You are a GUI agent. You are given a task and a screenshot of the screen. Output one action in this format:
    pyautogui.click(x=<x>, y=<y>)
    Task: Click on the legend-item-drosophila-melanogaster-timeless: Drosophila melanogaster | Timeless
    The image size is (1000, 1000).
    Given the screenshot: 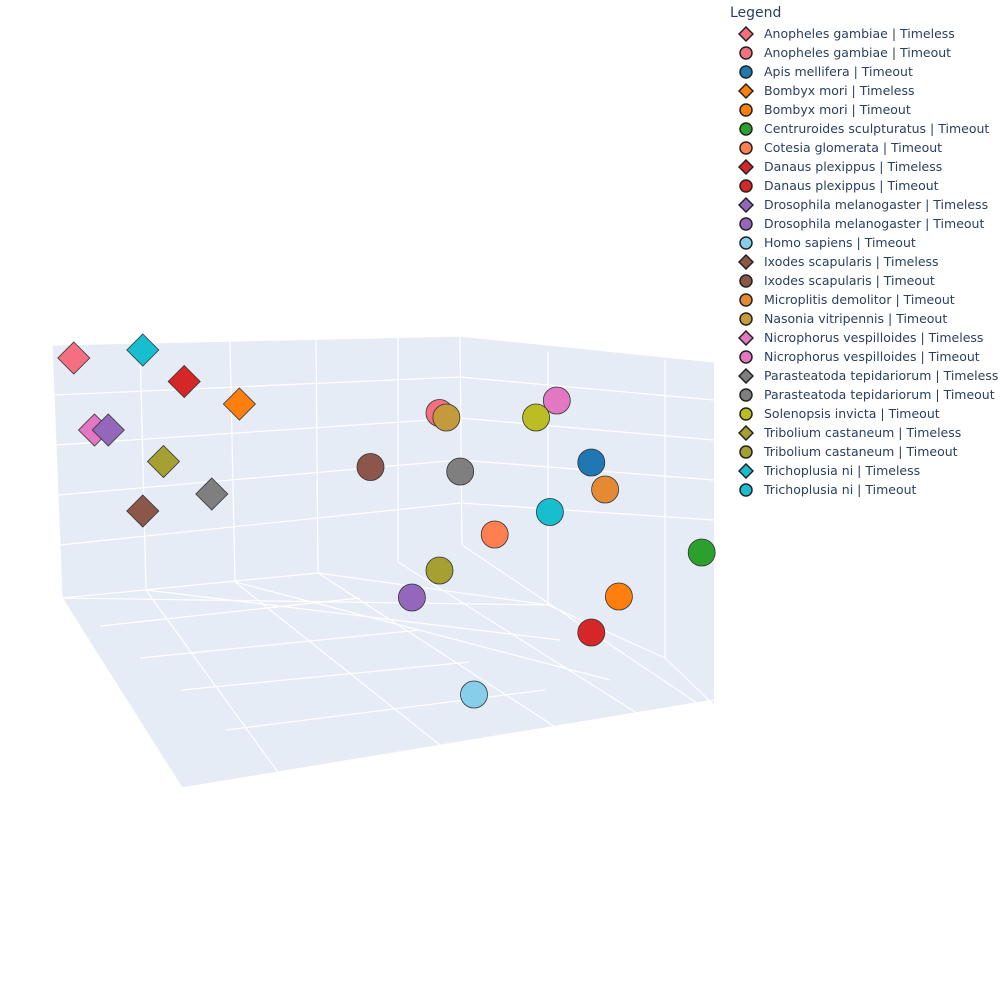 What is the action you would take?
    pyautogui.click(x=864, y=204)
    